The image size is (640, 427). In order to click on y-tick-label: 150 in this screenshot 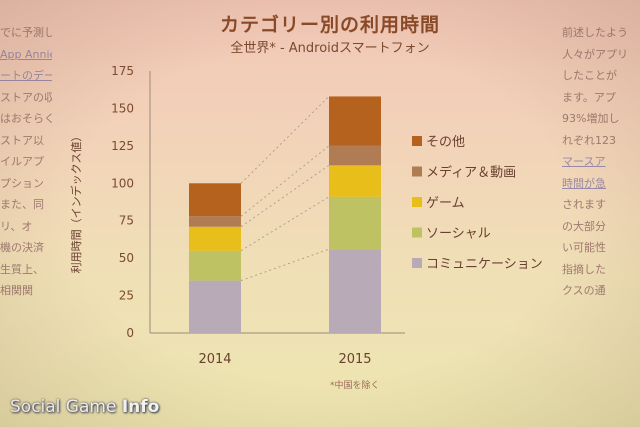, I will do `click(122, 108)`.